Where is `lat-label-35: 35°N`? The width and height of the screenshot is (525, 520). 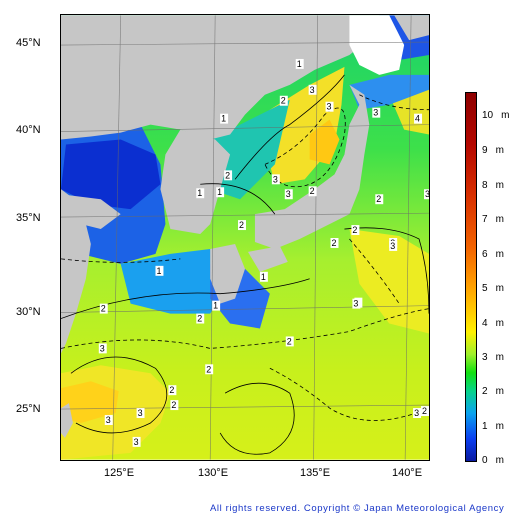 lat-label-35: 35°N is located at coordinates (28, 218).